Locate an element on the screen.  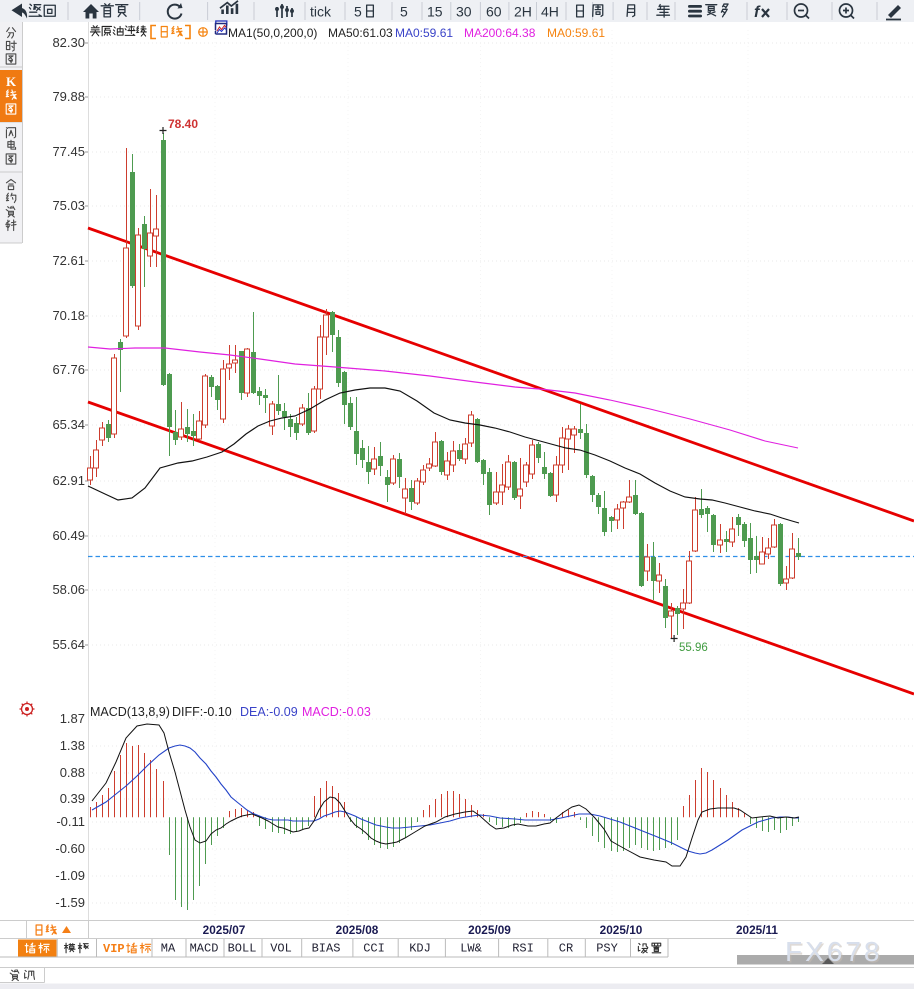
svg-text: BOLL is located at coordinates (242, 949).